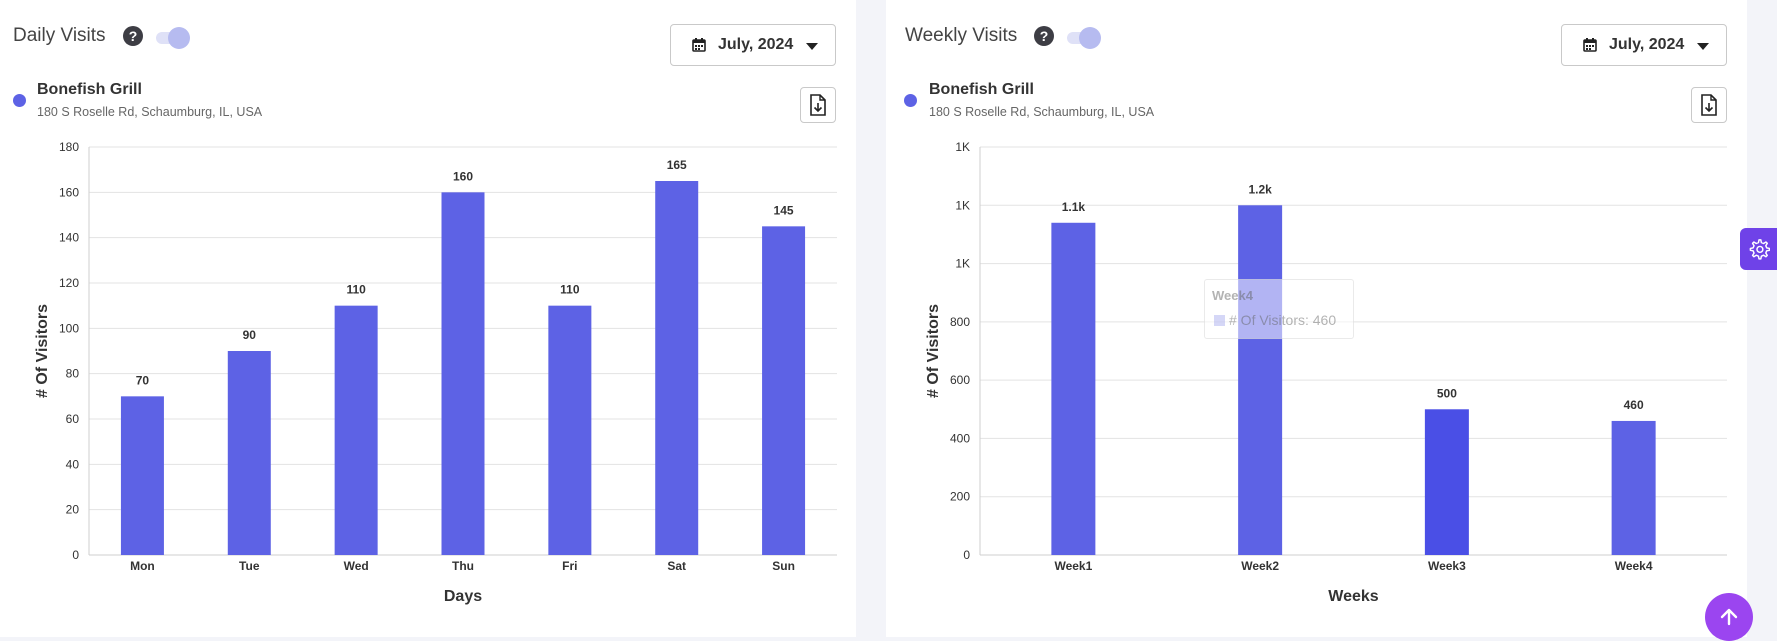 This screenshot has width=1777, height=641. Describe the element at coordinates (960, 322) in the screenshot. I see `y-tick-label: 800` at that location.